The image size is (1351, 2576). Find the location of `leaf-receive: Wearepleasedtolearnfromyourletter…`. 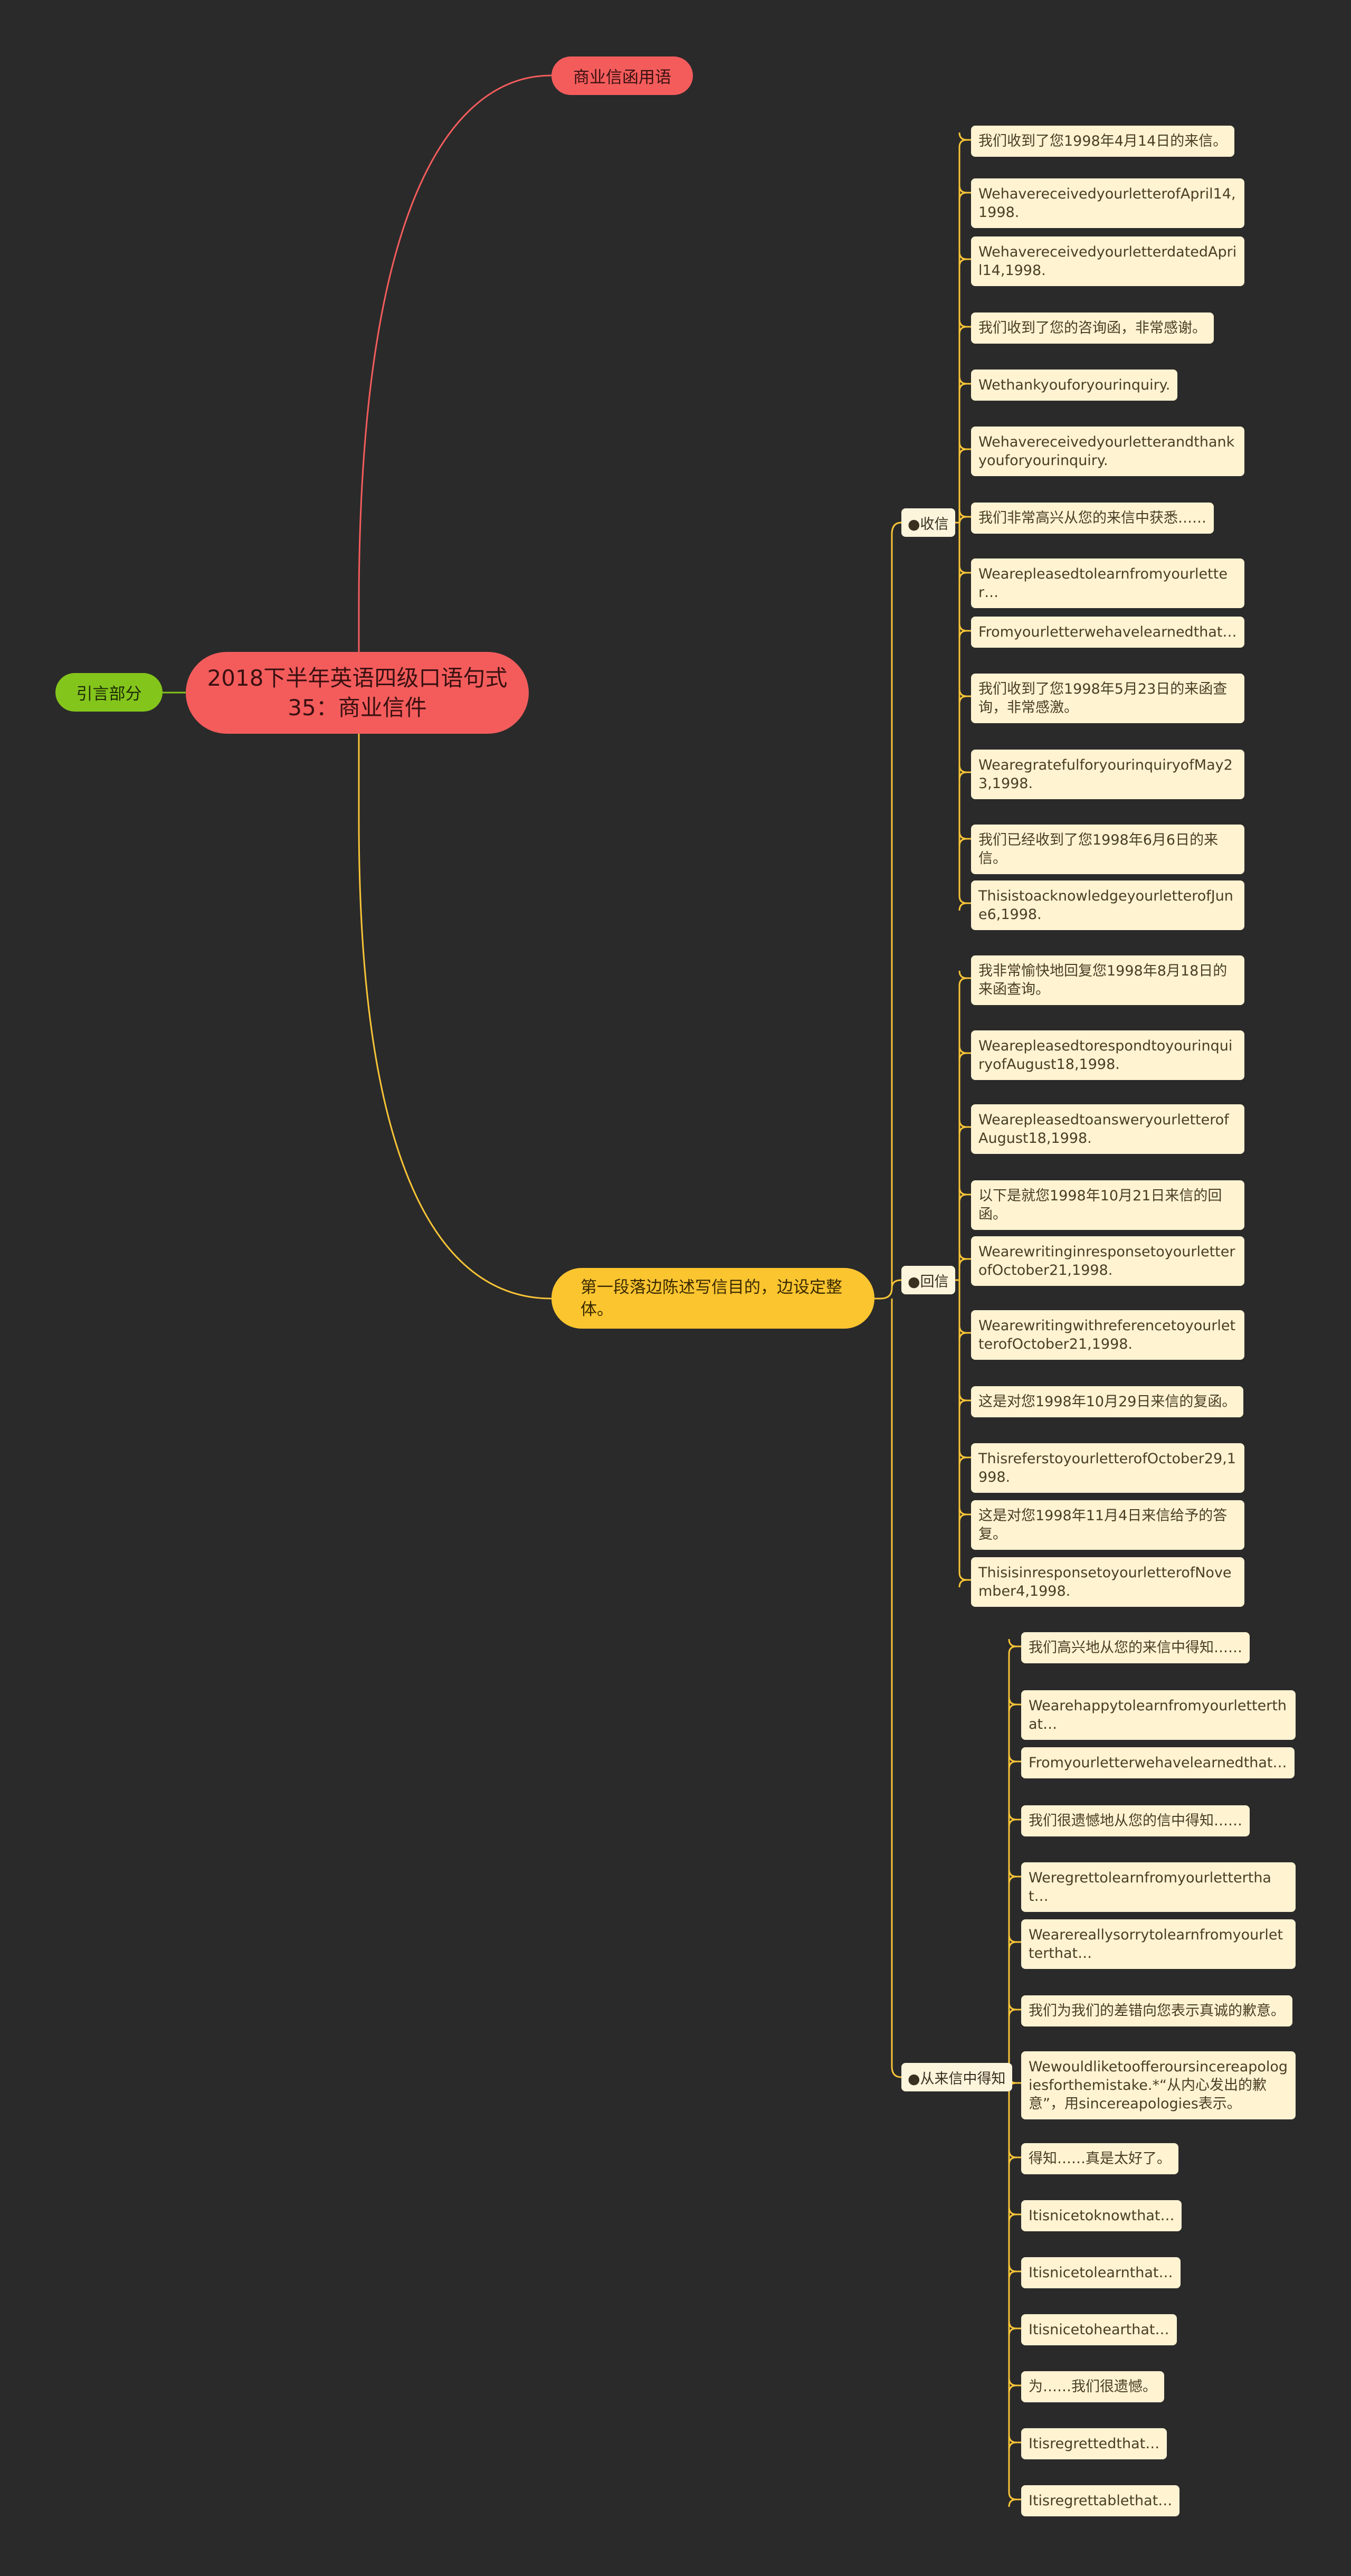

leaf-receive: Wearepleasedtolearnfromyourletter… is located at coordinates (1107, 583).